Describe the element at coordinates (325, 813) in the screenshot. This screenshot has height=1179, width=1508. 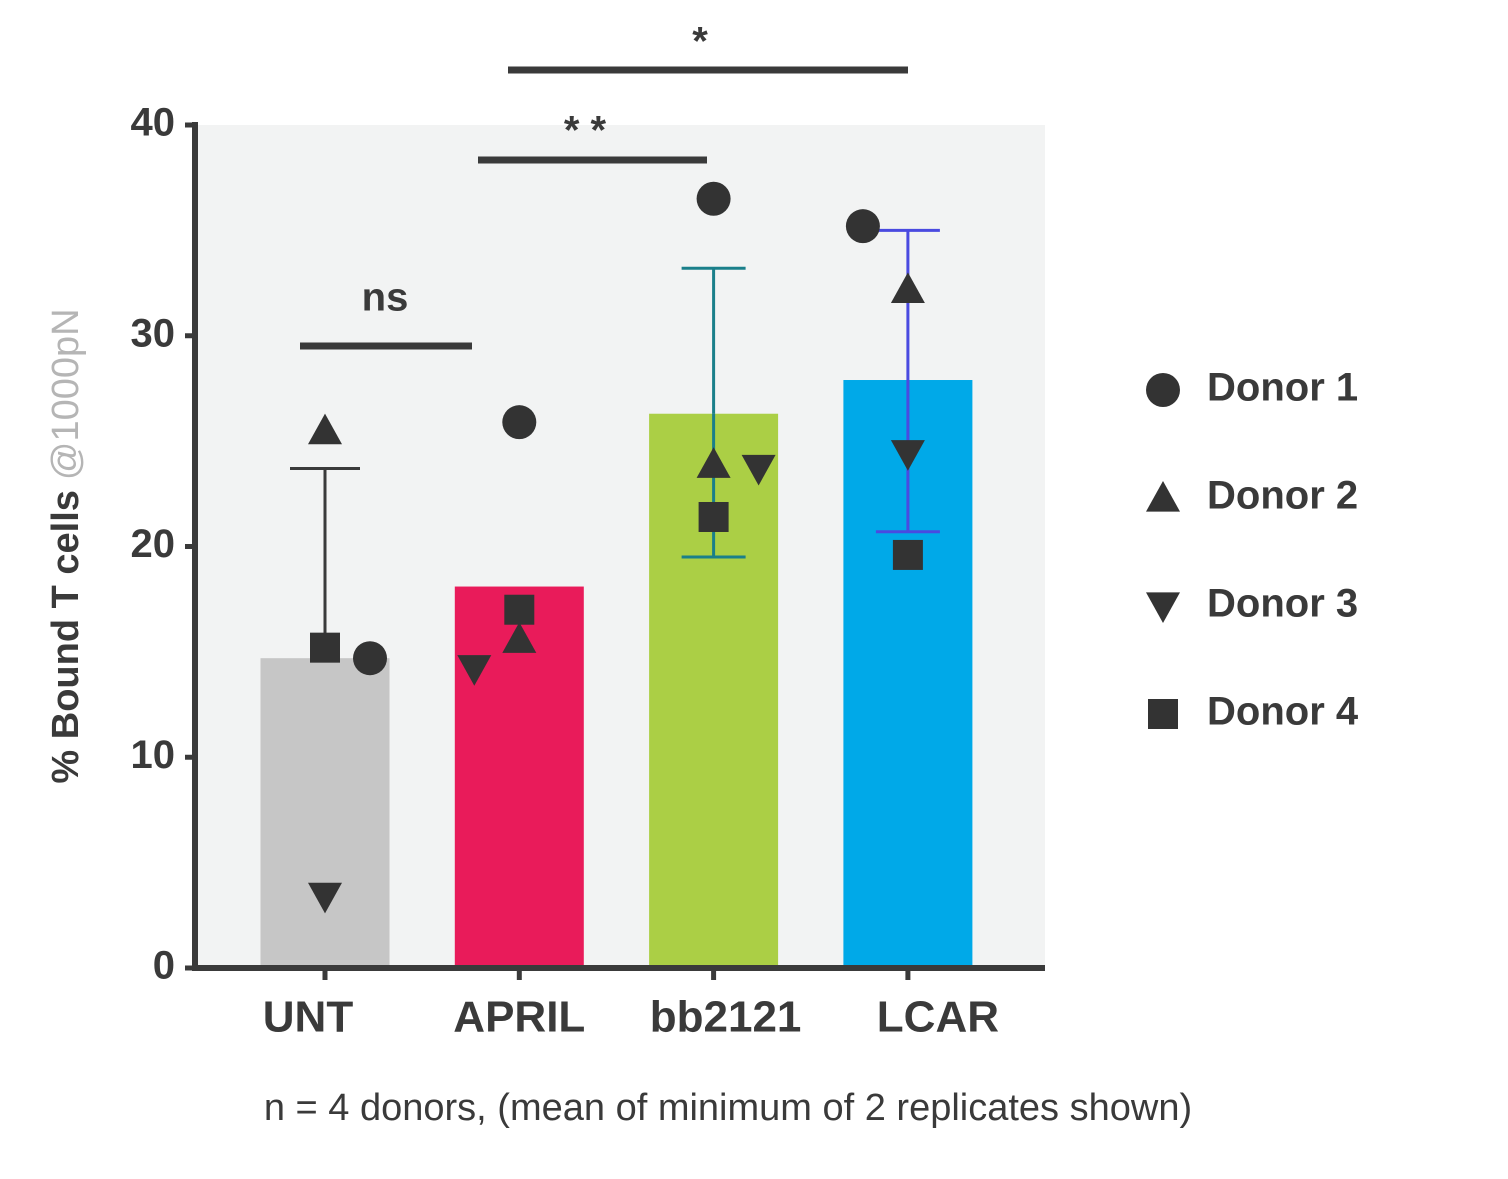
I see `bar` at that location.